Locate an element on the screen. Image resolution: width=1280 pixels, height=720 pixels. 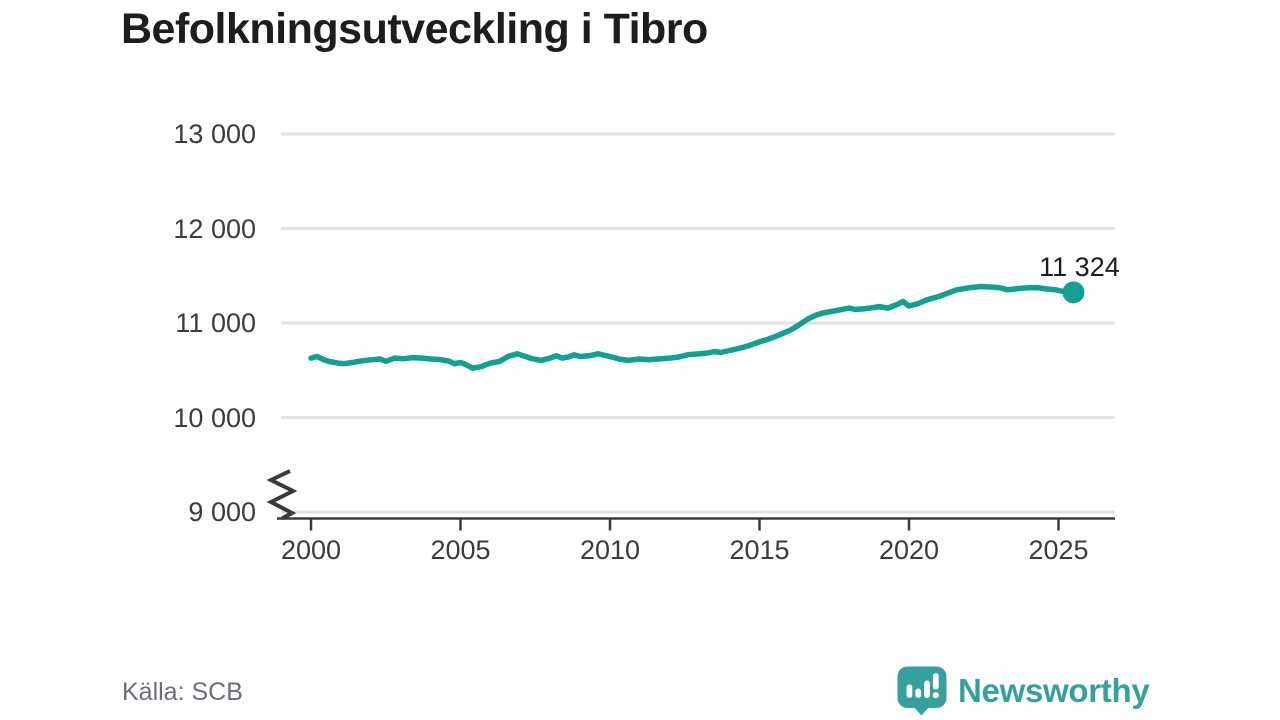
population-series-line is located at coordinates (692, 327).